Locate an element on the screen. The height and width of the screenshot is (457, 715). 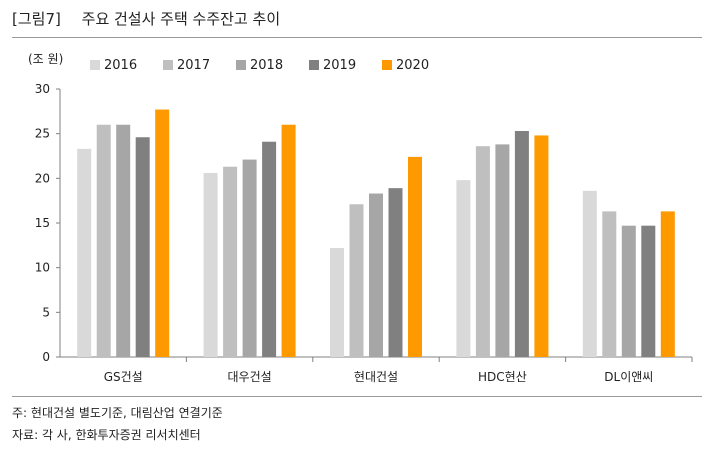
source-text: 자료: 각 사, 한화투자증권 리서치센터 is located at coordinates (106, 435).